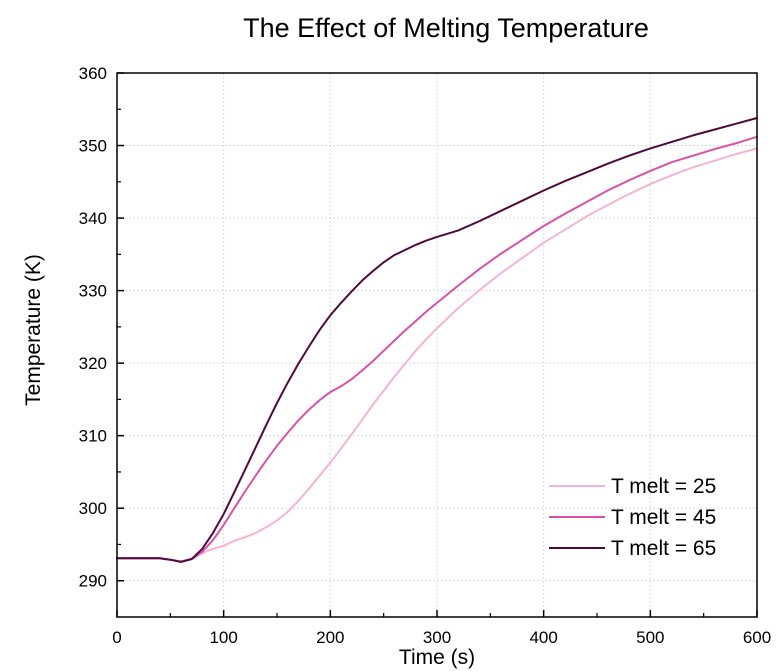 This screenshot has height=671, width=777. Describe the element at coordinates (33, 330) in the screenshot. I see `y-axis-label: Temperature (K)` at that location.